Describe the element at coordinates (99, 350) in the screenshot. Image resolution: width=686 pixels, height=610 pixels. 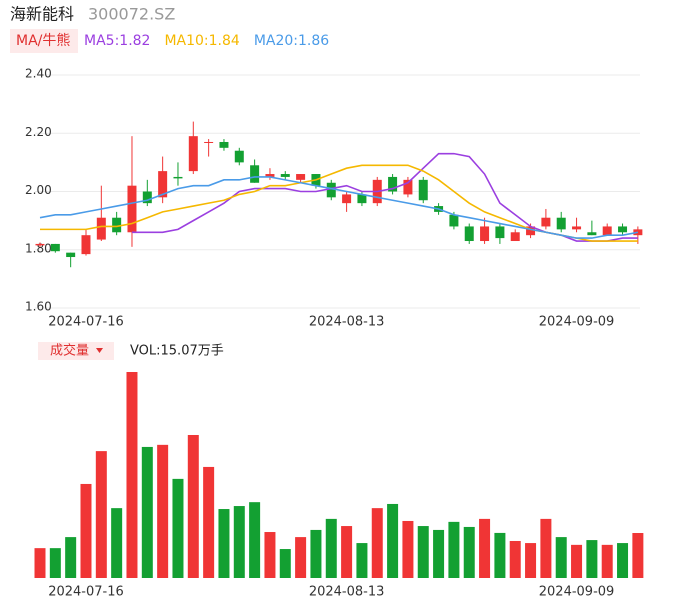
I see `dropdown-arrow` at that location.